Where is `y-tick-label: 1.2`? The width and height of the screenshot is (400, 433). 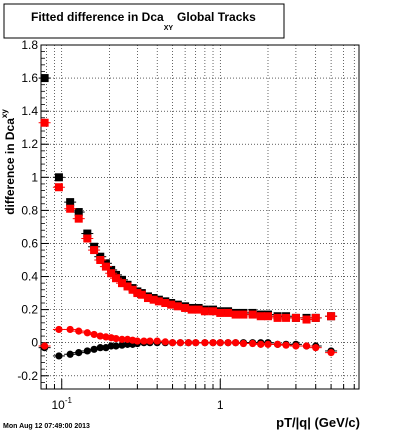 y-tick-label: 1.2 is located at coordinates (29, 144).